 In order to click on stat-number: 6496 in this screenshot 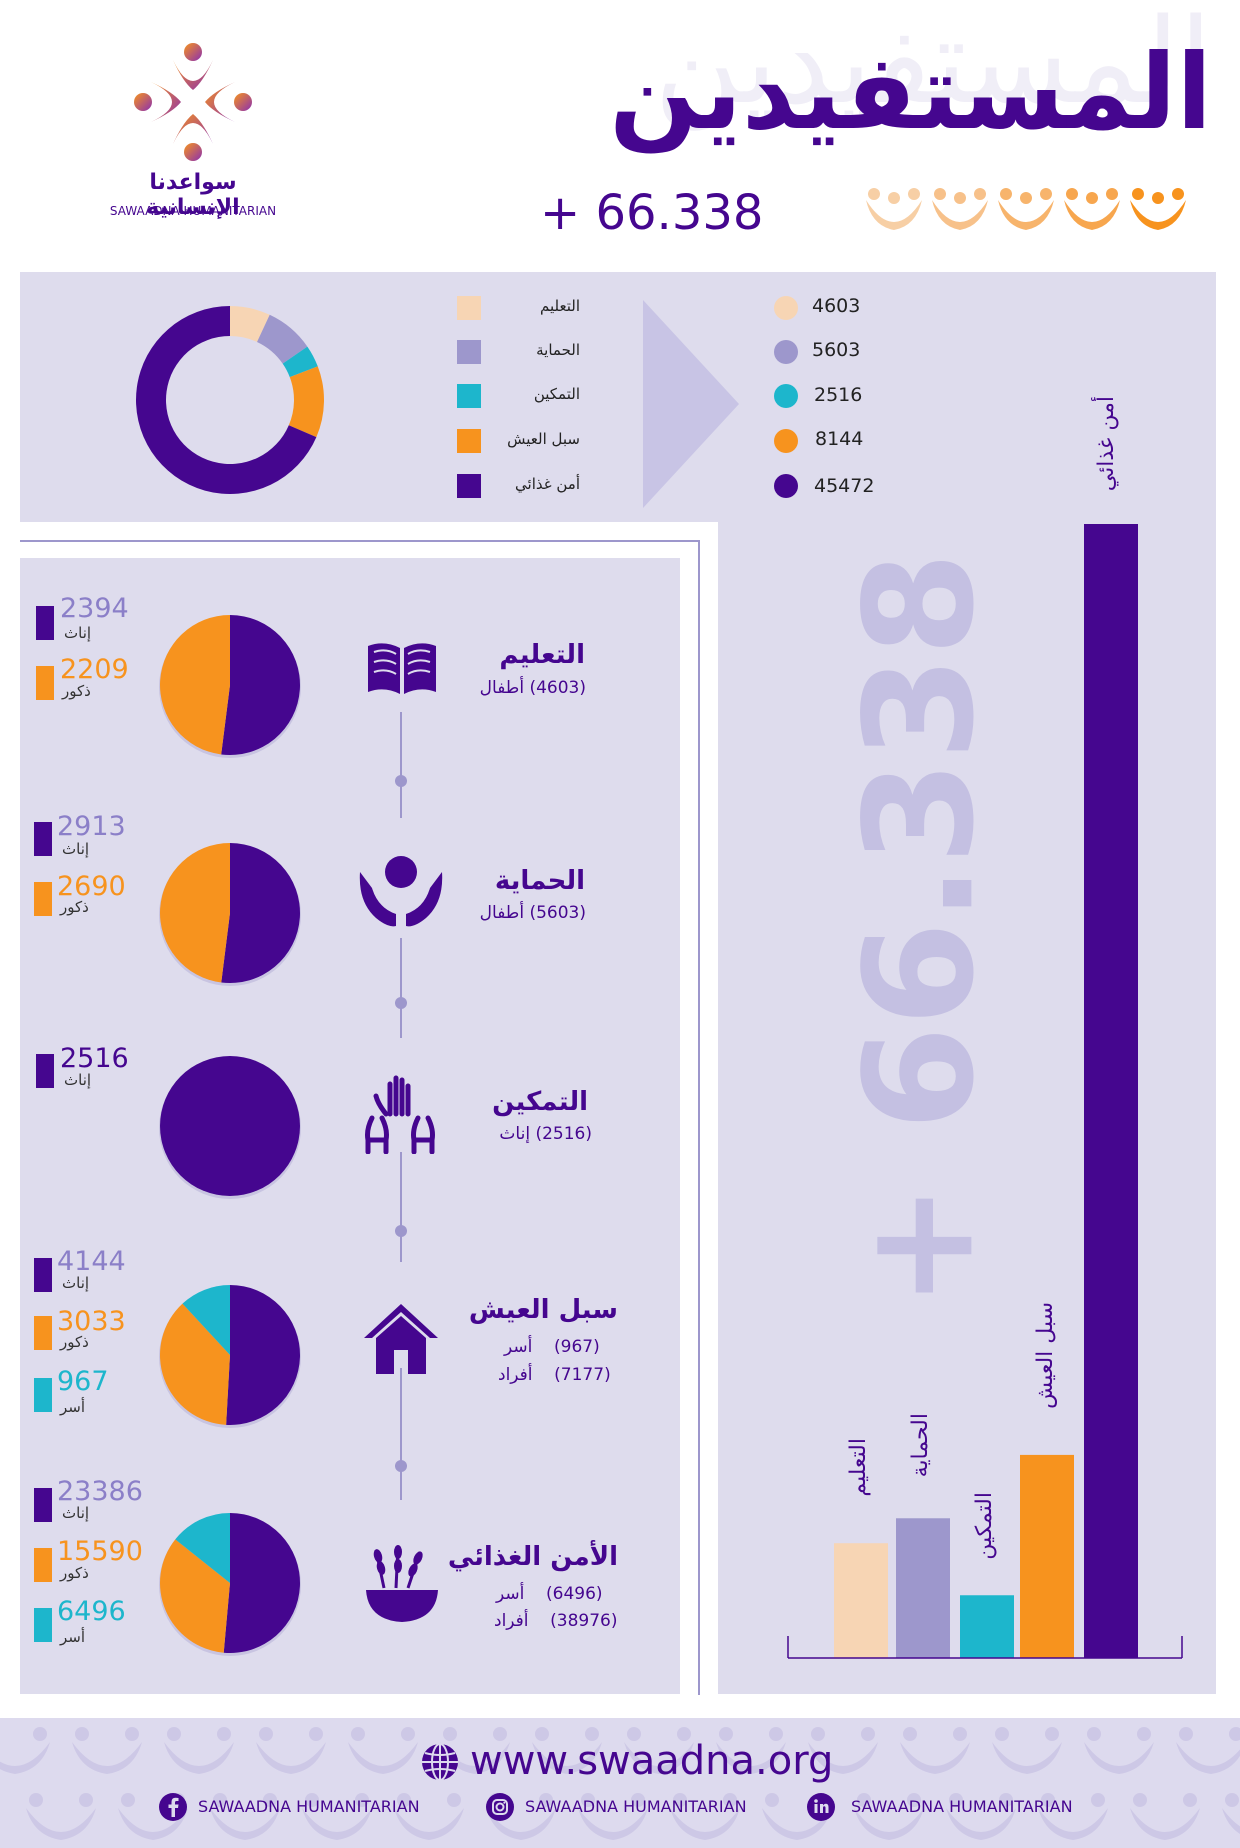, I will do `click(91, 1611)`.